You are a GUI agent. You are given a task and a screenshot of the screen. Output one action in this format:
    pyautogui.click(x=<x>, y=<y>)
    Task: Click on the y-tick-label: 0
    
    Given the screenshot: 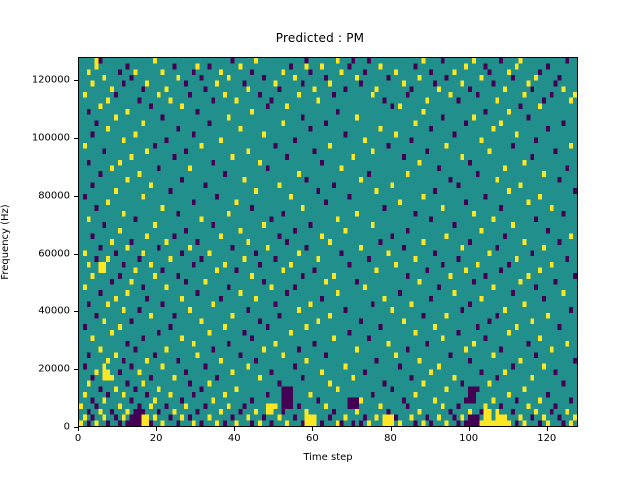 What is the action you would take?
    pyautogui.click(x=66, y=427)
    